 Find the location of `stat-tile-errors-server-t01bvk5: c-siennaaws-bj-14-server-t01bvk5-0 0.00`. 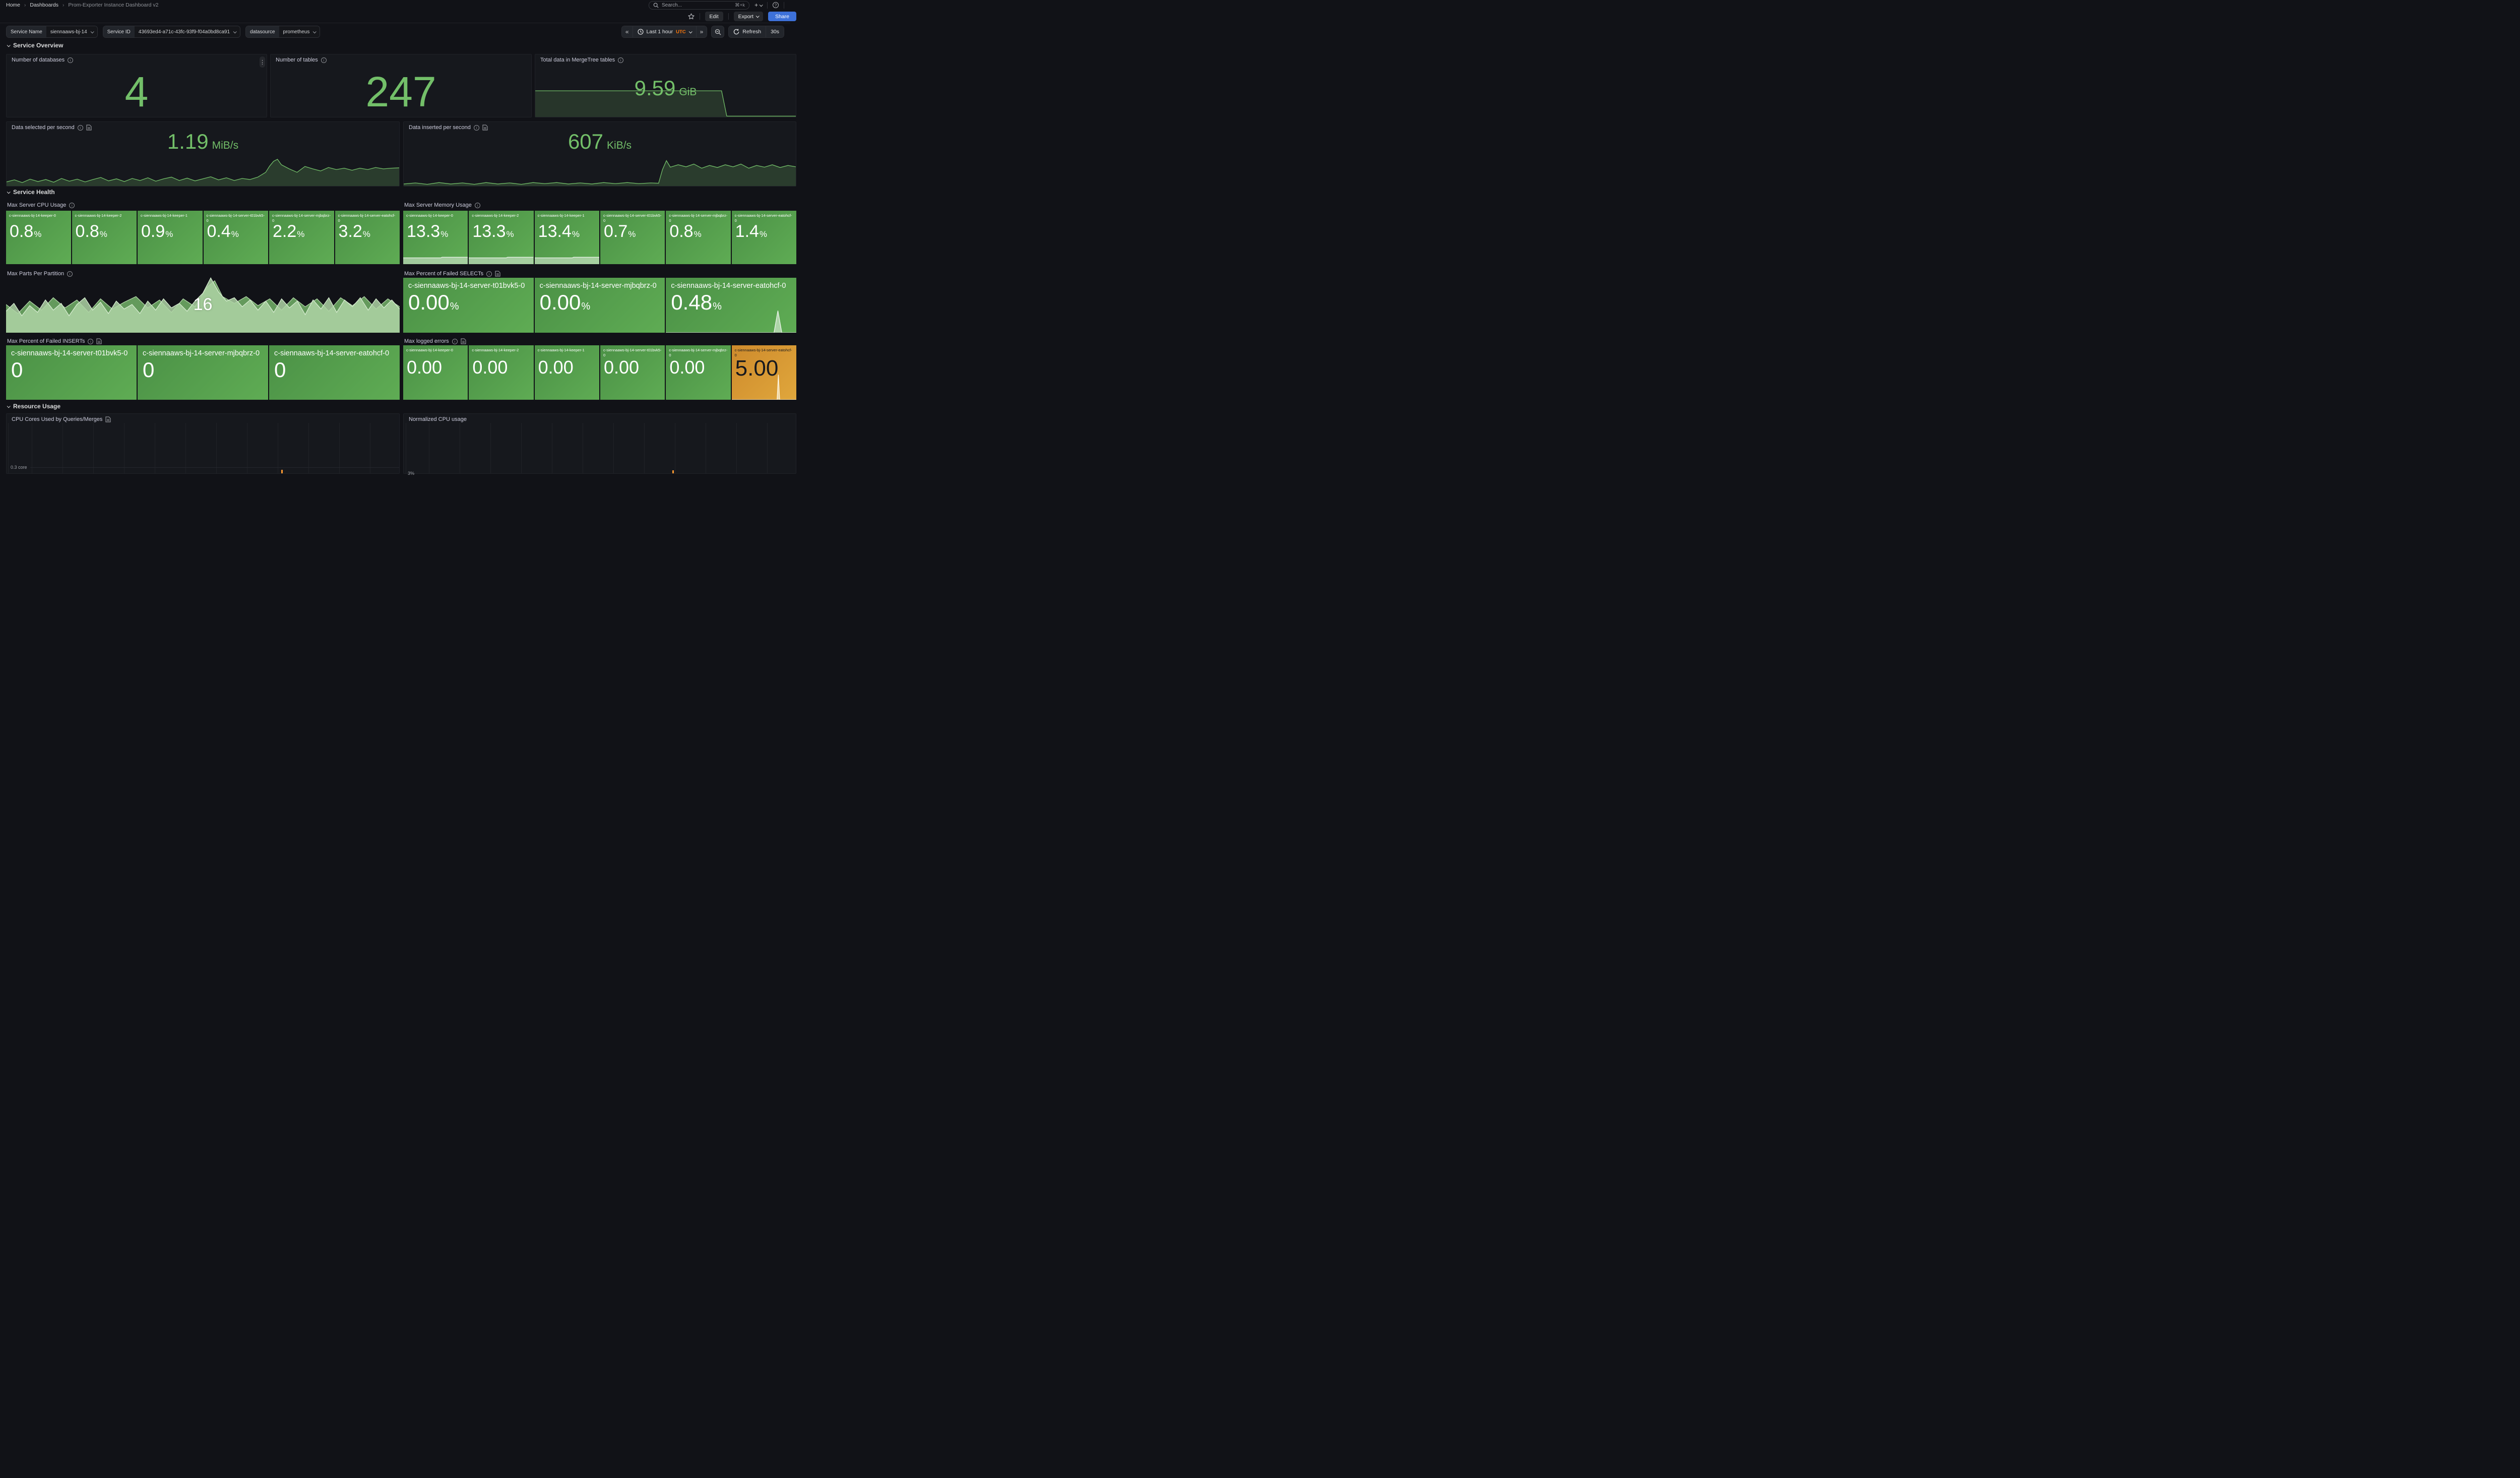

stat-tile-errors-server-t01bvk5: c-siennaaws-bj-14-server-t01bvk5-0 0.00 is located at coordinates (633, 373).